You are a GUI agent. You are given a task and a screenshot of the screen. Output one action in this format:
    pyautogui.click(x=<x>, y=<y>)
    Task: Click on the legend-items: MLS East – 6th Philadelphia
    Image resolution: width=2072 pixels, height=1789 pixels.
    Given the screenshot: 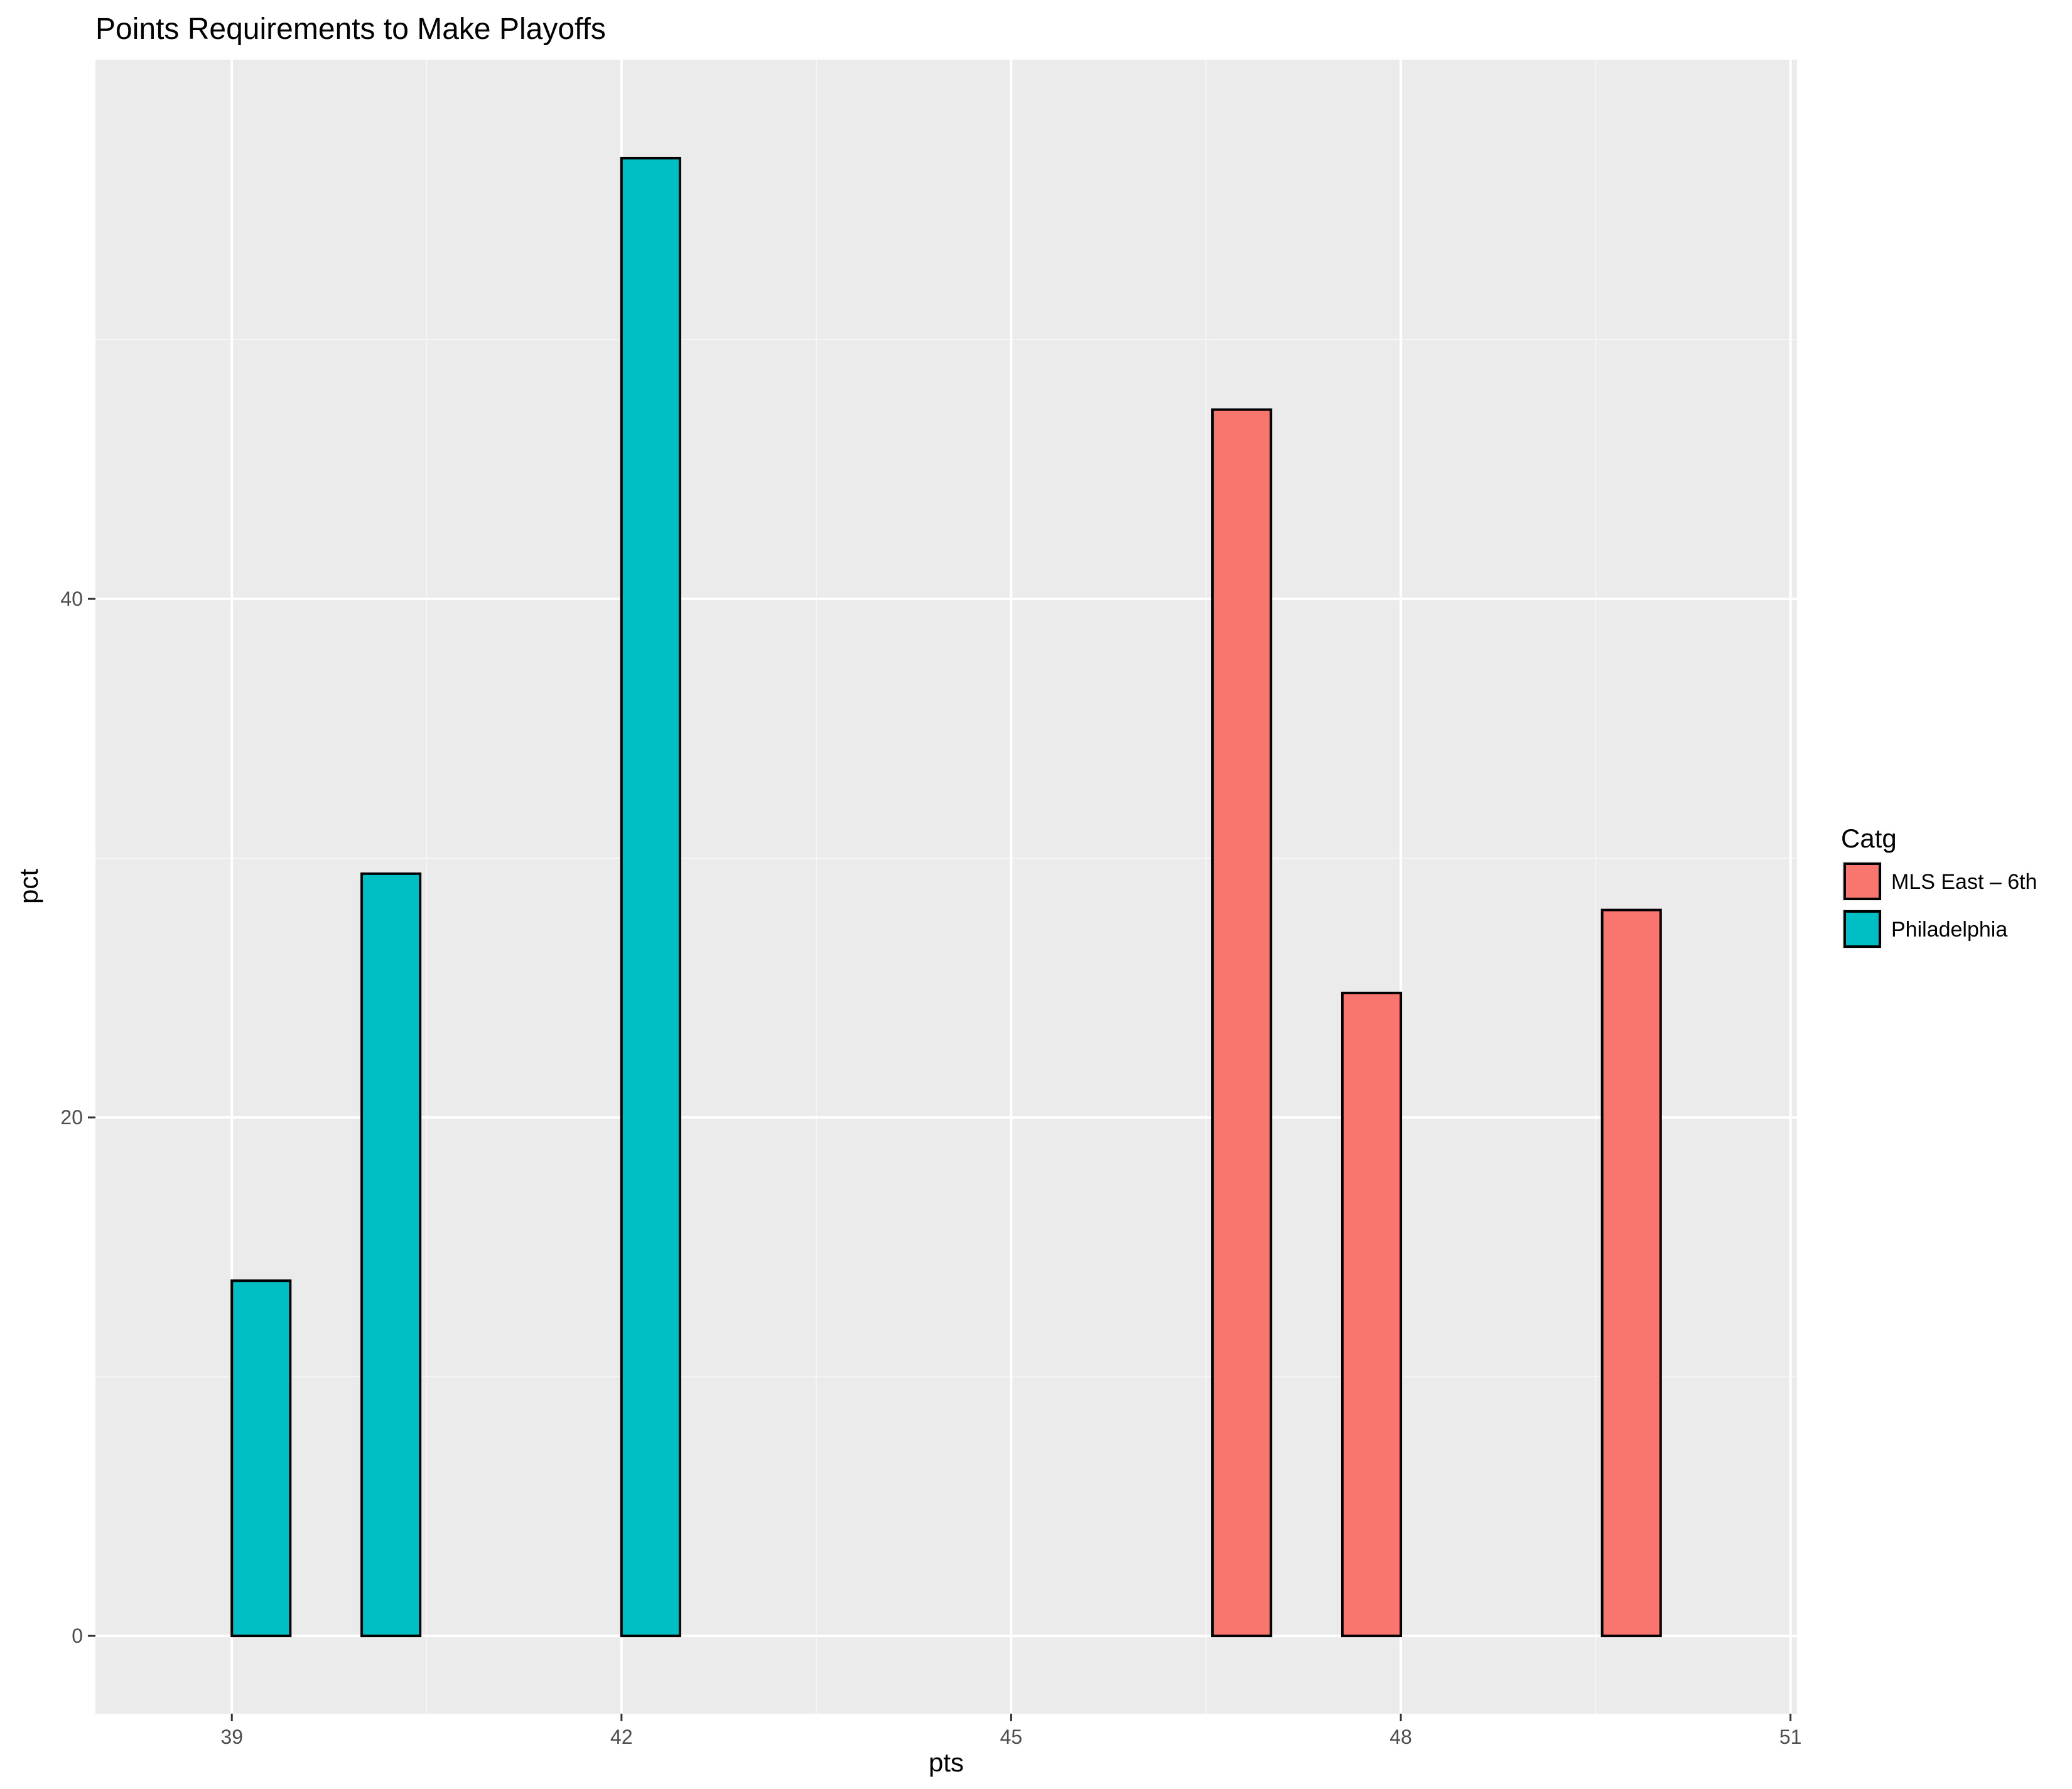 What is the action you would take?
    pyautogui.click(x=1939, y=905)
    